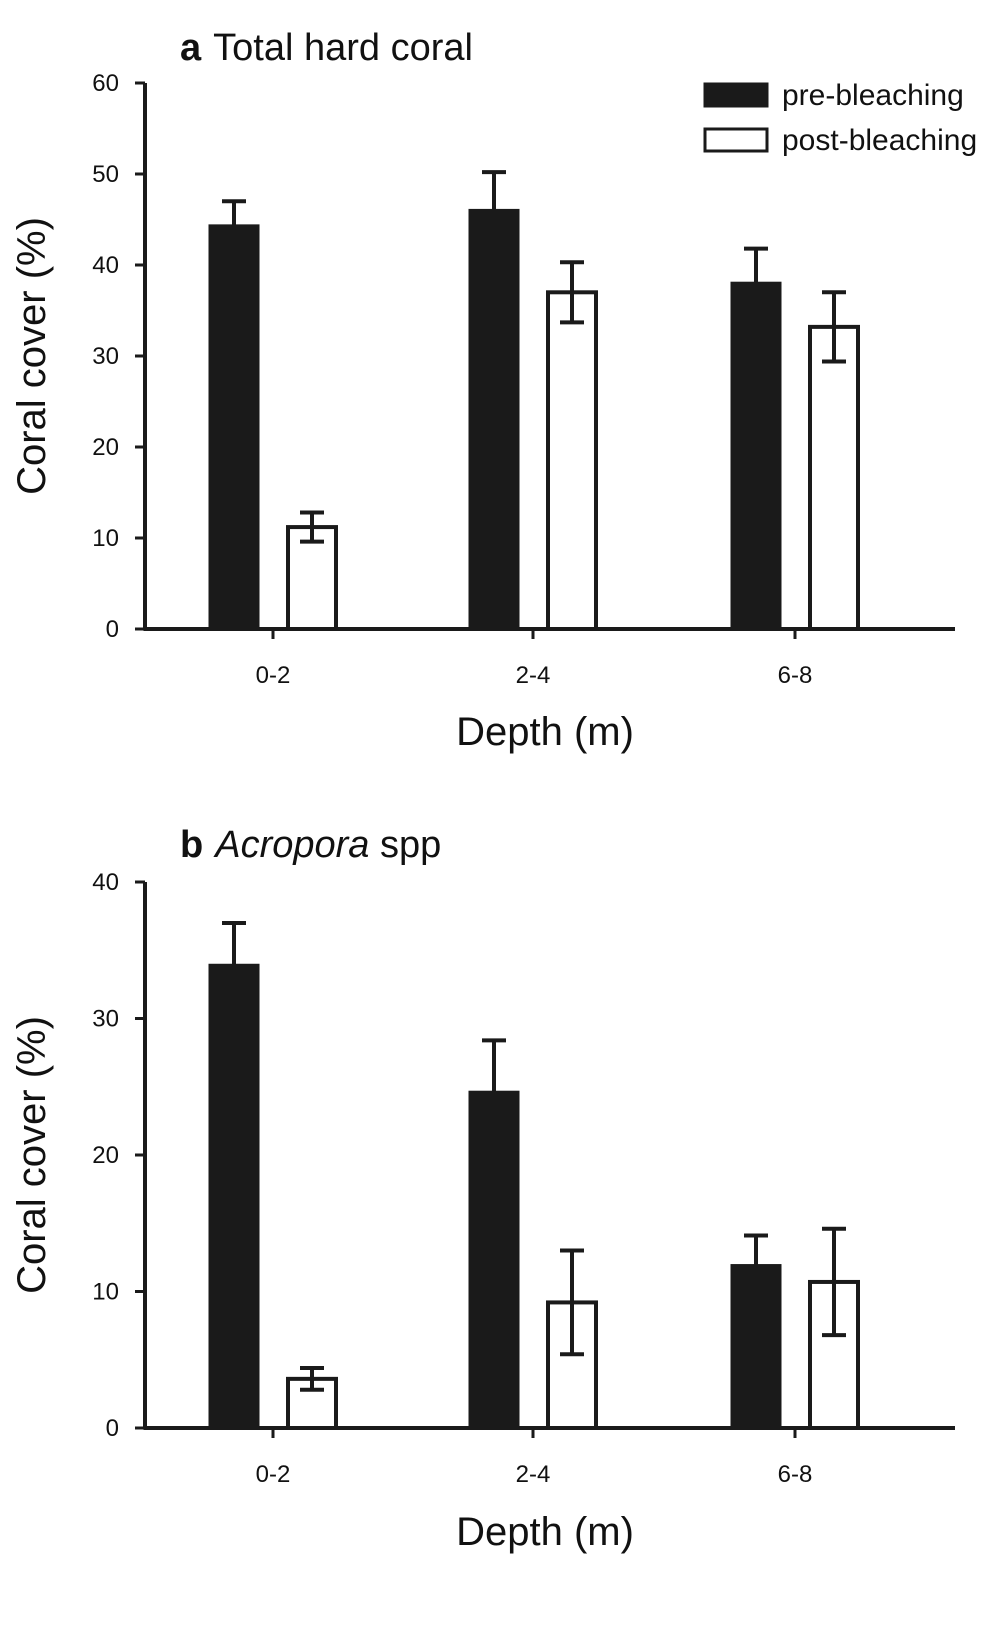 The height and width of the screenshot is (1648, 1000). Describe the element at coordinates (405, 845) in the screenshot. I see `panel-title-suffix: spp` at that location.